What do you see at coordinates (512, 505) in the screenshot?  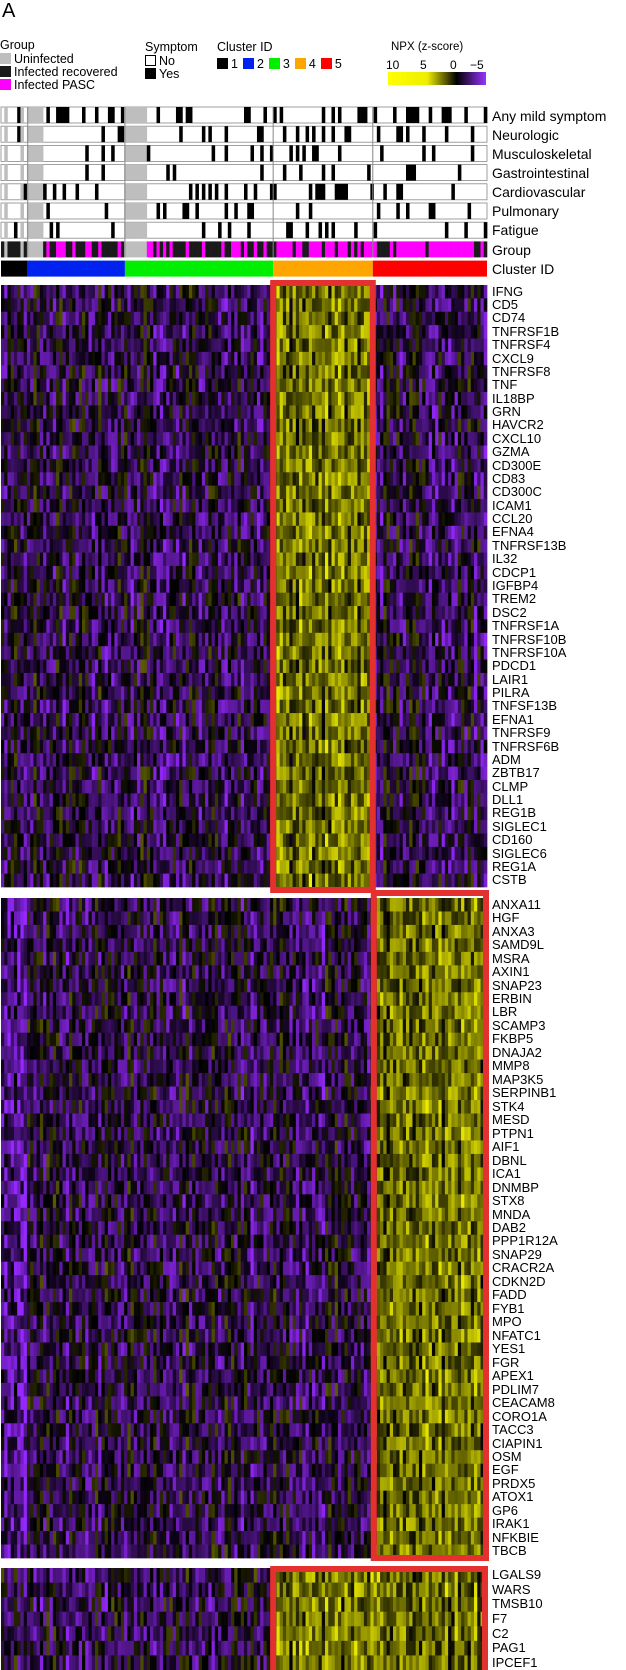 I see `gene-label: ICAM1` at bounding box center [512, 505].